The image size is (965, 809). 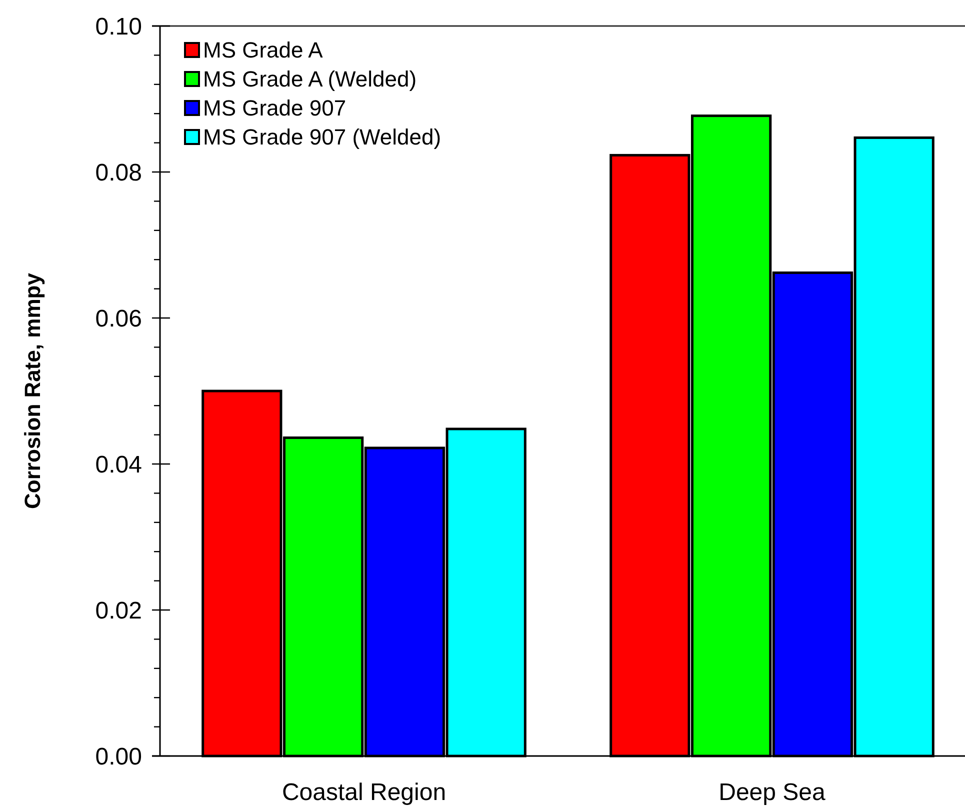 What do you see at coordinates (263, 50) in the screenshot?
I see `legend-label: MS Grade A` at bounding box center [263, 50].